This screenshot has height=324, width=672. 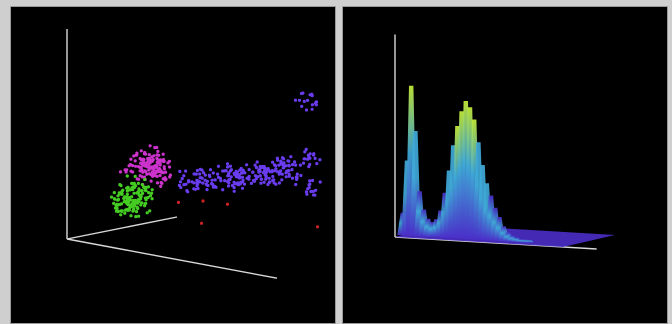 What do you see at coordinates (122, 228) in the screenshot?
I see `z-axis-line` at bounding box center [122, 228].